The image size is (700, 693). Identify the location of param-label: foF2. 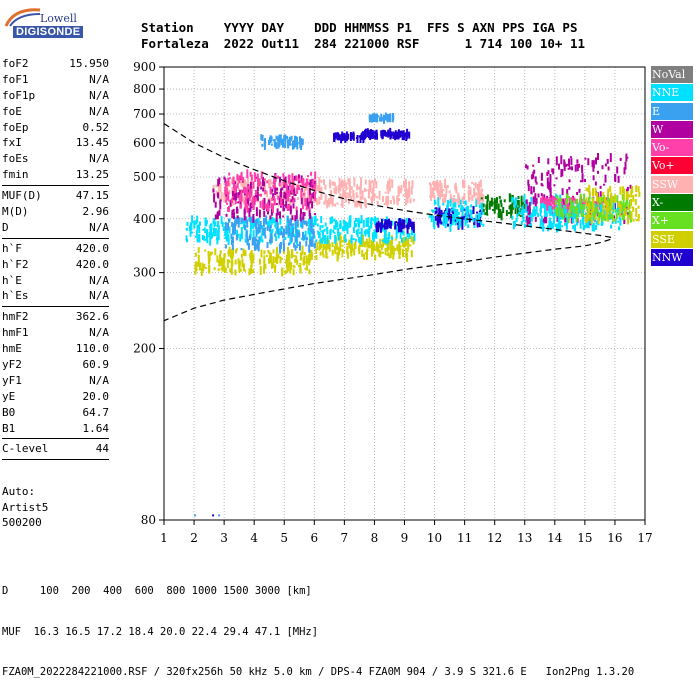
(15, 63).